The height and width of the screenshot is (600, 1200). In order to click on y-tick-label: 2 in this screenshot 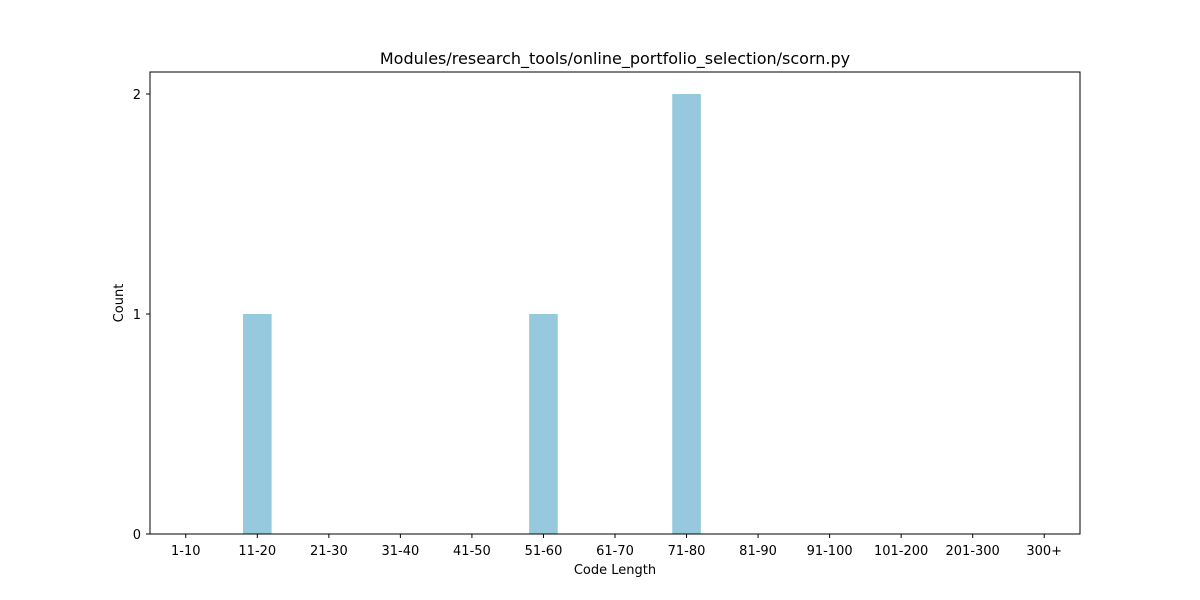, I will do `click(137, 95)`.